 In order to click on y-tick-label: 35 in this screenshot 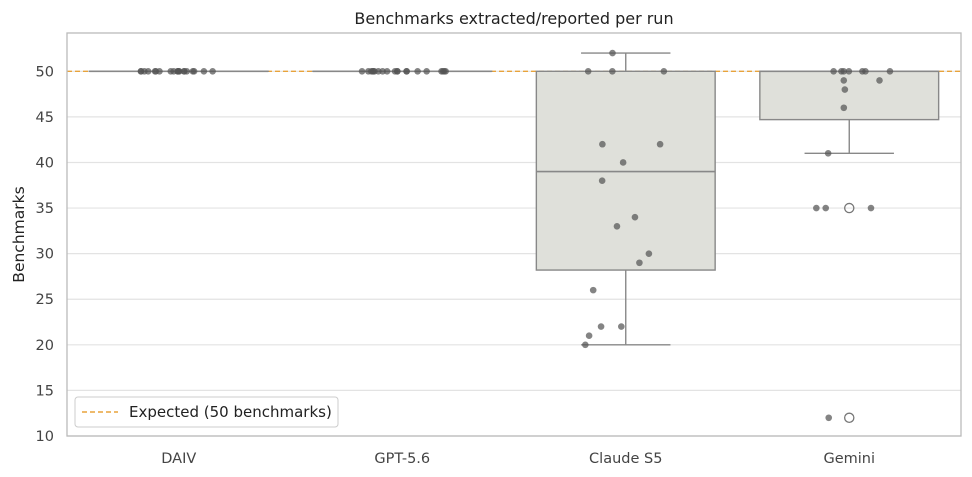, I will do `click(45, 209)`.